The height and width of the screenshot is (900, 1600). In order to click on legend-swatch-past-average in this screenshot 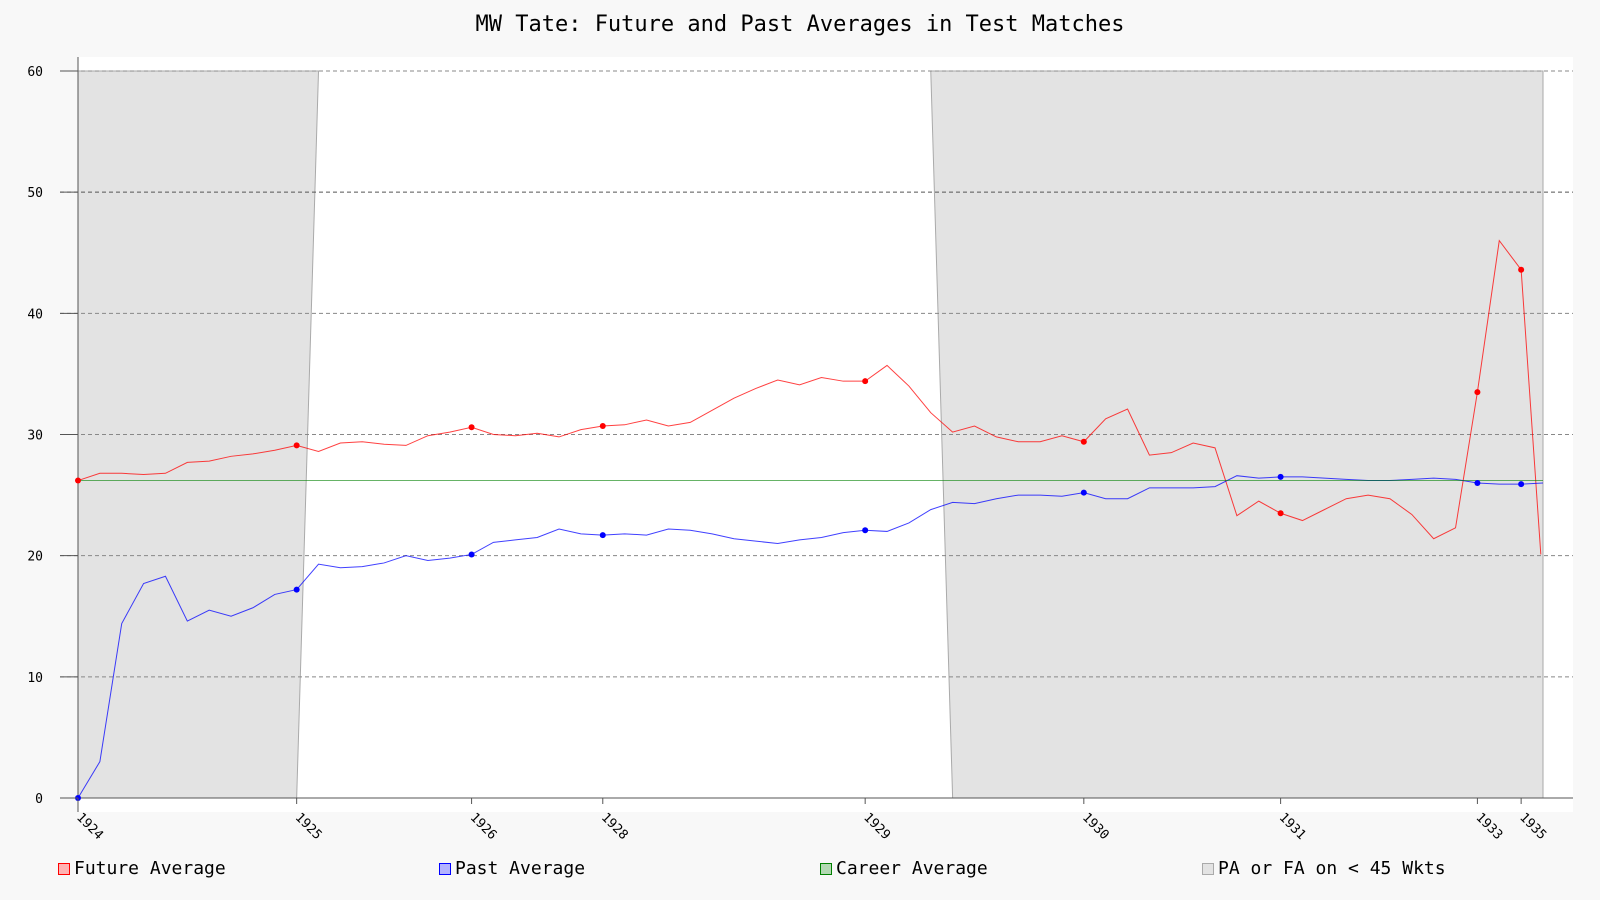, I will do `click(445, 868)`.